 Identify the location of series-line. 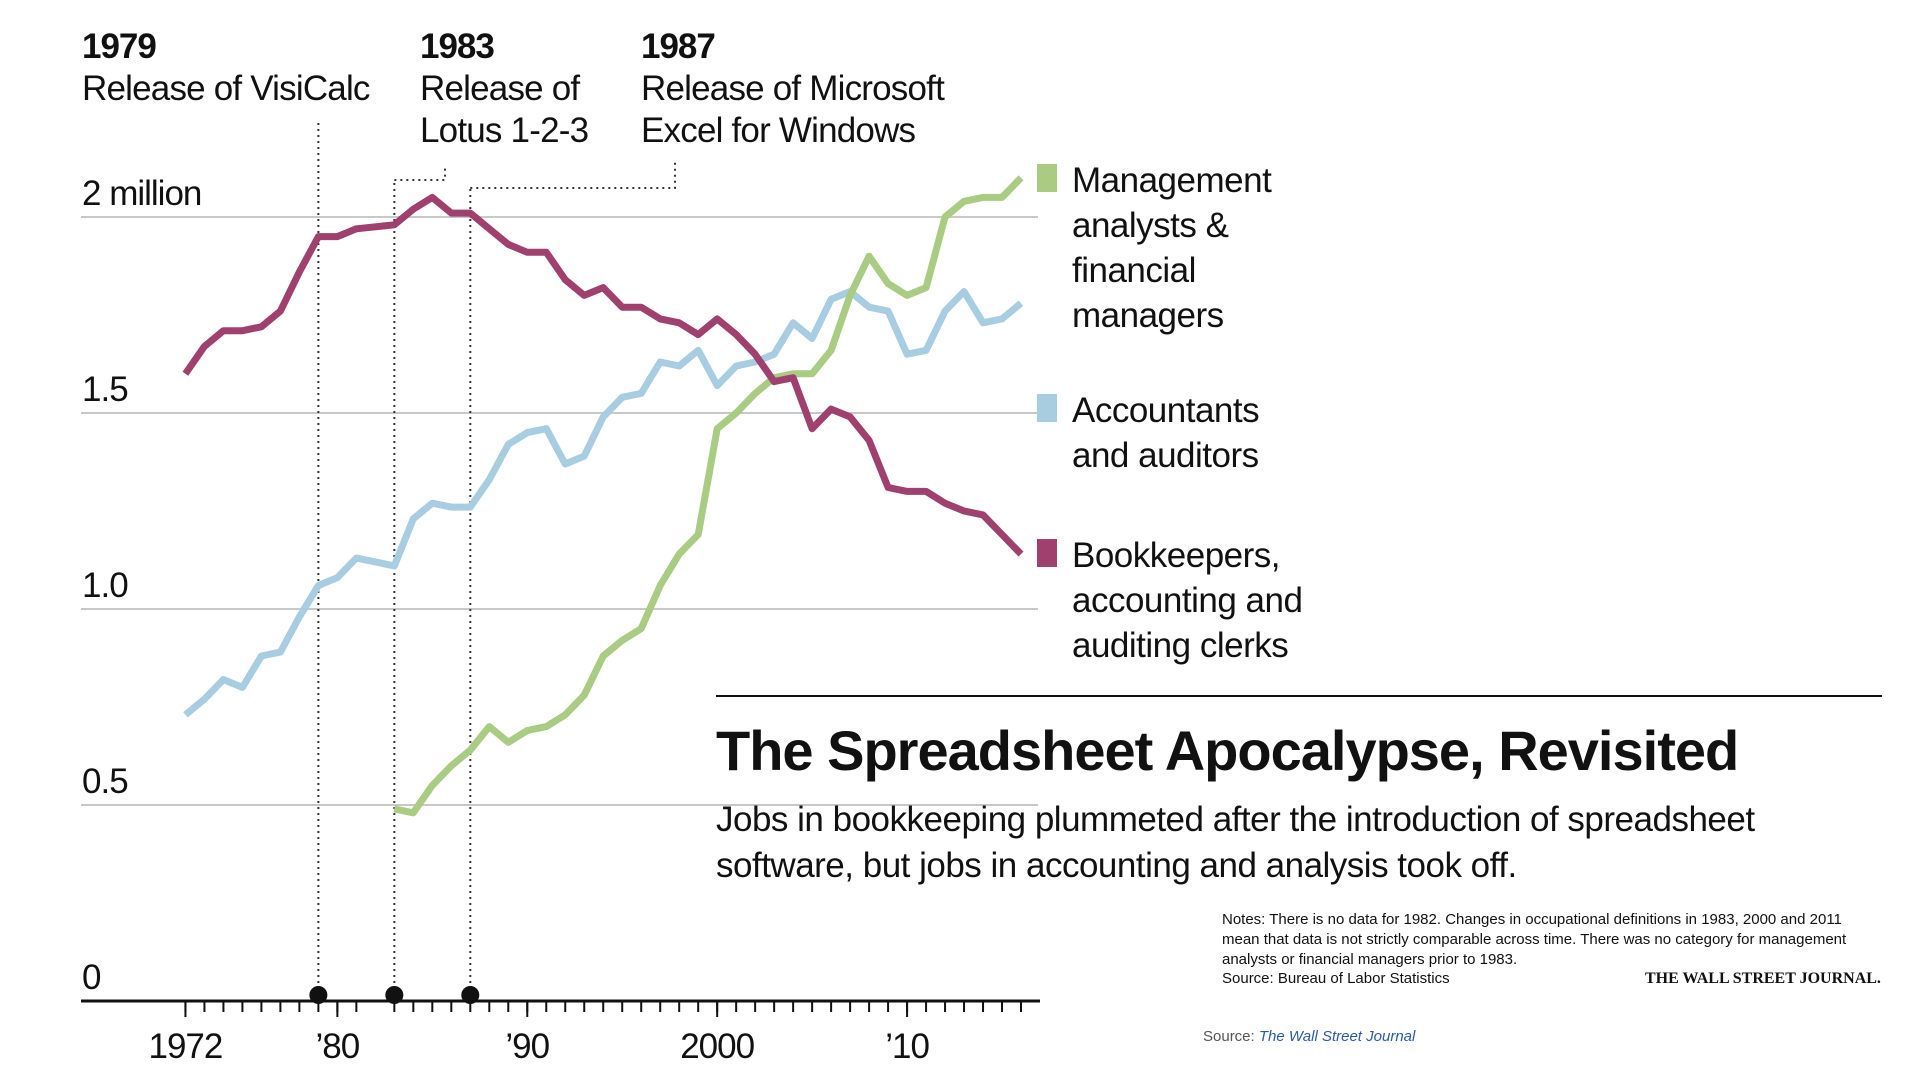
(603, 375).